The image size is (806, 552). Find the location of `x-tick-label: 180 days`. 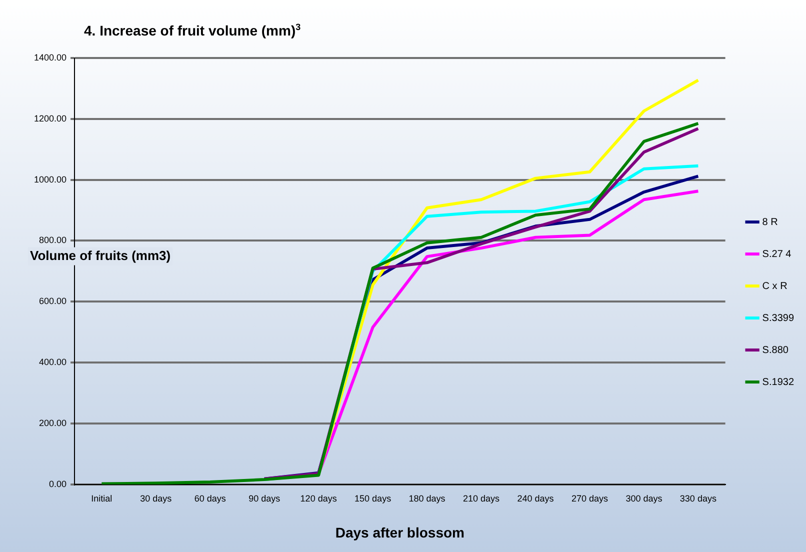

x-tick-label: 180 days is located at coordinates (427, 498).